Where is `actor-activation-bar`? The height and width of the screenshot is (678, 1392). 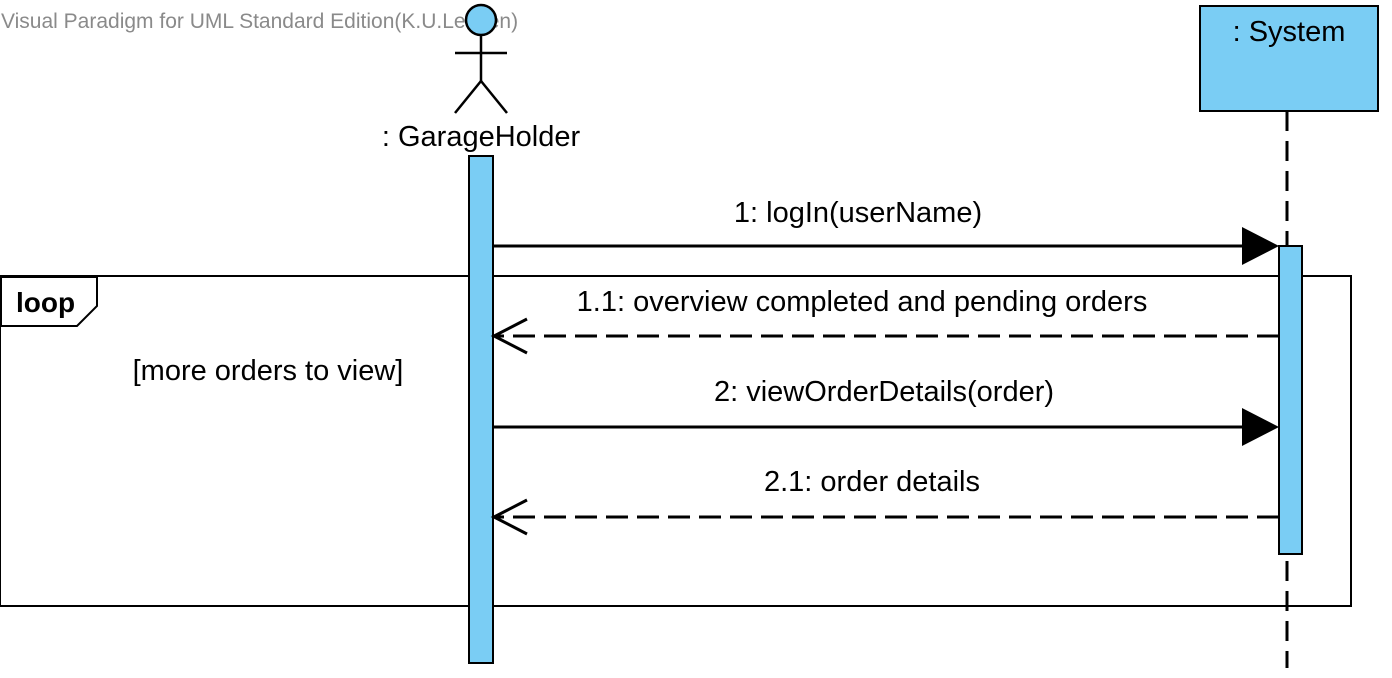 actor-activation-bar is located at coordinates (481, 409).